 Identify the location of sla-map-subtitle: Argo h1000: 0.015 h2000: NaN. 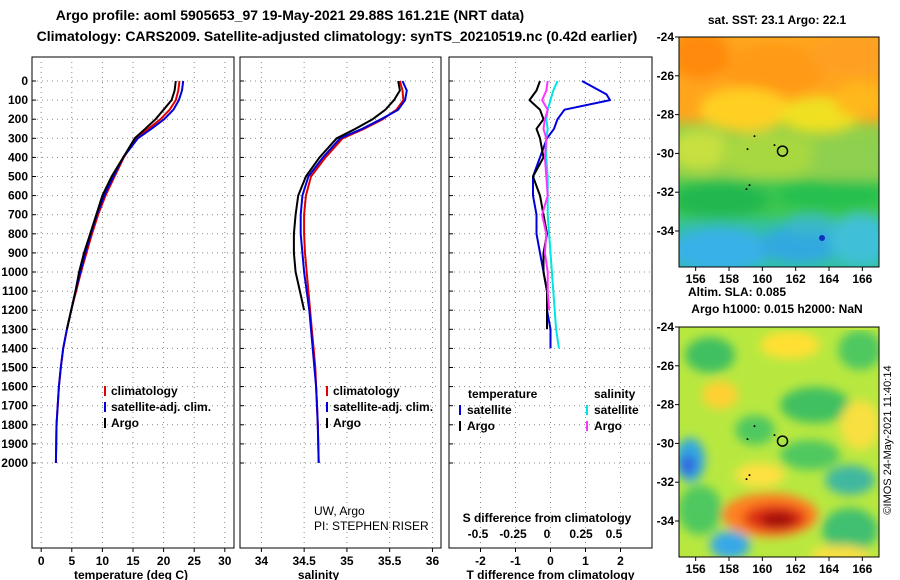
(776, 309).